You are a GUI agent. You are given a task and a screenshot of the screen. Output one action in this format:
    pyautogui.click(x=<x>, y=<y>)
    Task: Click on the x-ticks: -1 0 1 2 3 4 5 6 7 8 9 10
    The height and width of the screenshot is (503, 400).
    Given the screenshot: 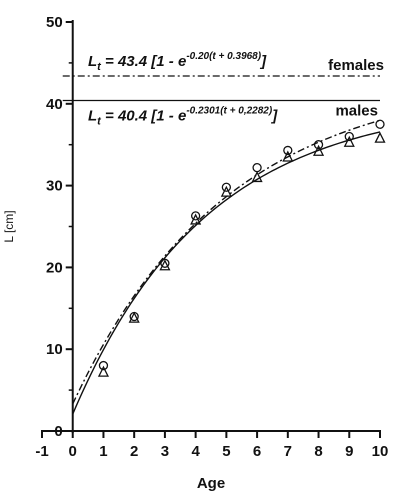 What is the action you would take?
    pyautogui.click(x=211, y=445)
    